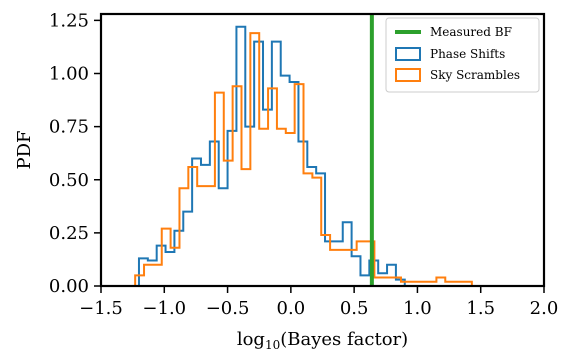 The width and height of the screenshot is (561, 355). Describe the element at coordinates (322, 339) in the screenshot. I see `x-axis-title: log10(Bayes factor)` at that location.